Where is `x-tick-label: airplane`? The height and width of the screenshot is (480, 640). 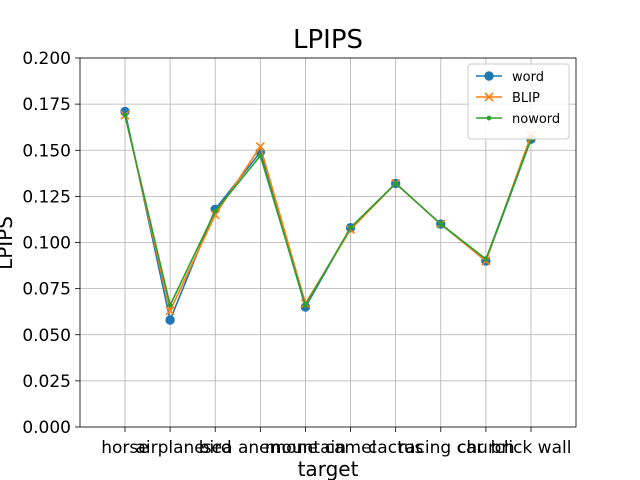 x-tick-label: airplane is located at coordinates (169, 448).